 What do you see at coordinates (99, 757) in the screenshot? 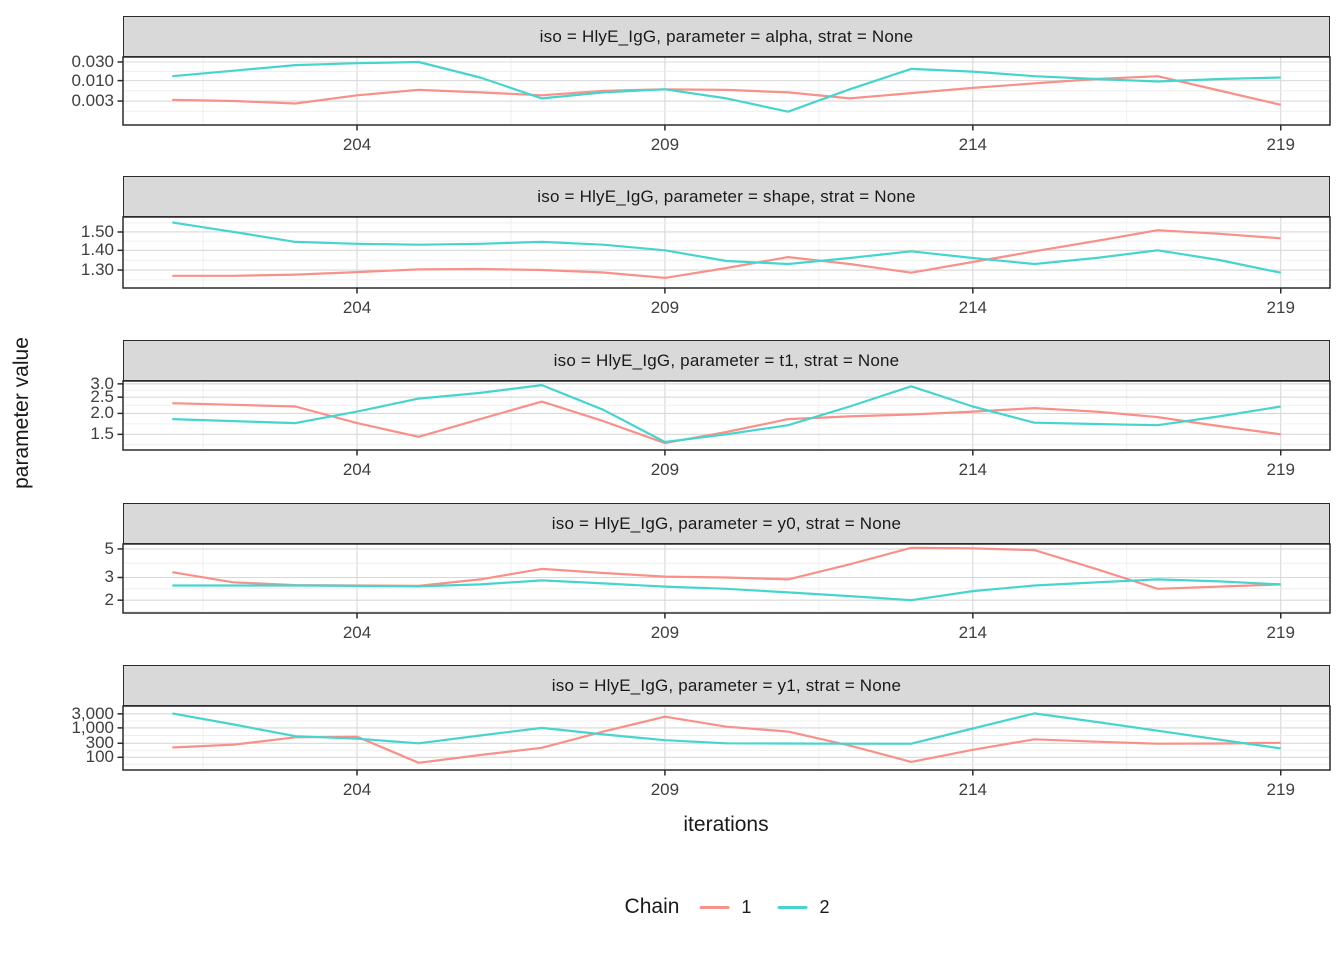
I see `y-tick-label: 100` at bounding box center [99, 757].